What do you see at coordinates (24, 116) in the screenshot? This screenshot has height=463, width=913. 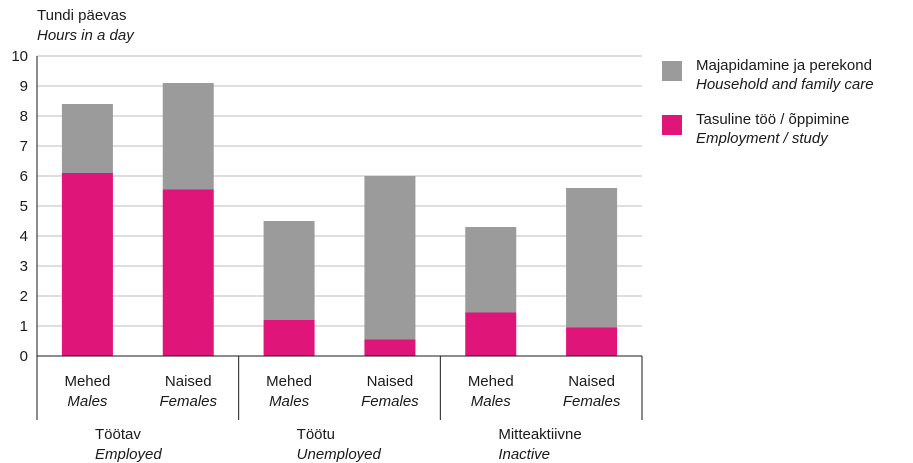 I see `y-tick-label: 8` at bounding box center [24, 116].